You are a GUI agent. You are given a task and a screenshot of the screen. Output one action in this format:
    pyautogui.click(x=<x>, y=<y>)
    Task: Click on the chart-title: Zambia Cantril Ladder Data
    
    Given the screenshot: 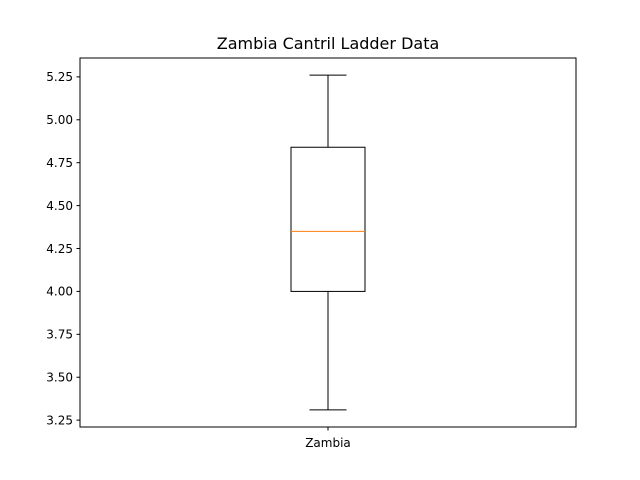 What is the action you would take?
    pyautogui.click(x=328, y=43)
    